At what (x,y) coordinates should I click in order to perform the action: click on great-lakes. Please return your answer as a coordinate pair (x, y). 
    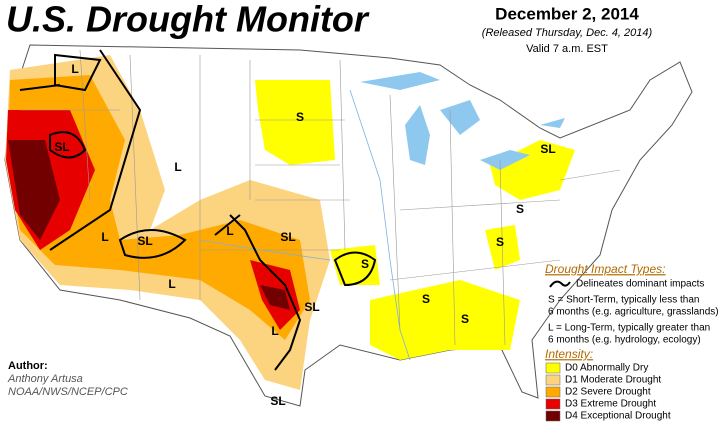
    Looking at the image, I should click on (462, 121).